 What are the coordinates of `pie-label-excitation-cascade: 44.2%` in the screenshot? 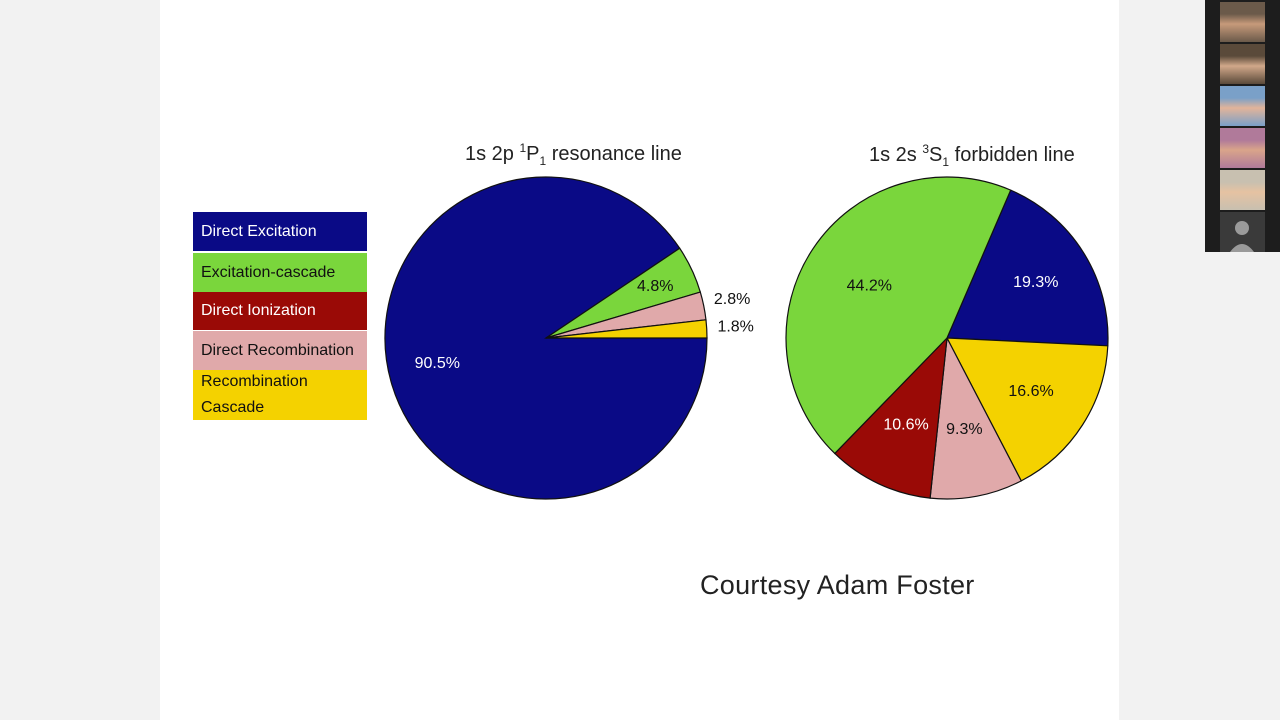 It's located at (869, 285).